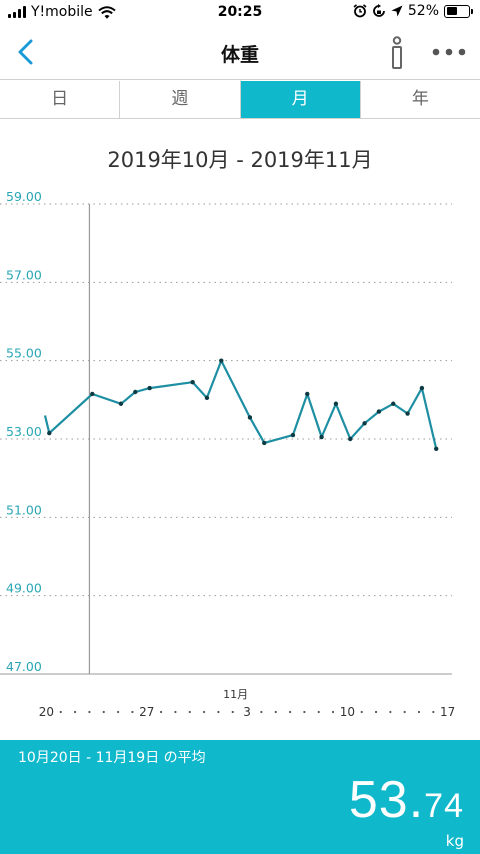  Describe the element at coordinates (397, 11) in the screenshot. I see `location-arrow-icon` at that location.